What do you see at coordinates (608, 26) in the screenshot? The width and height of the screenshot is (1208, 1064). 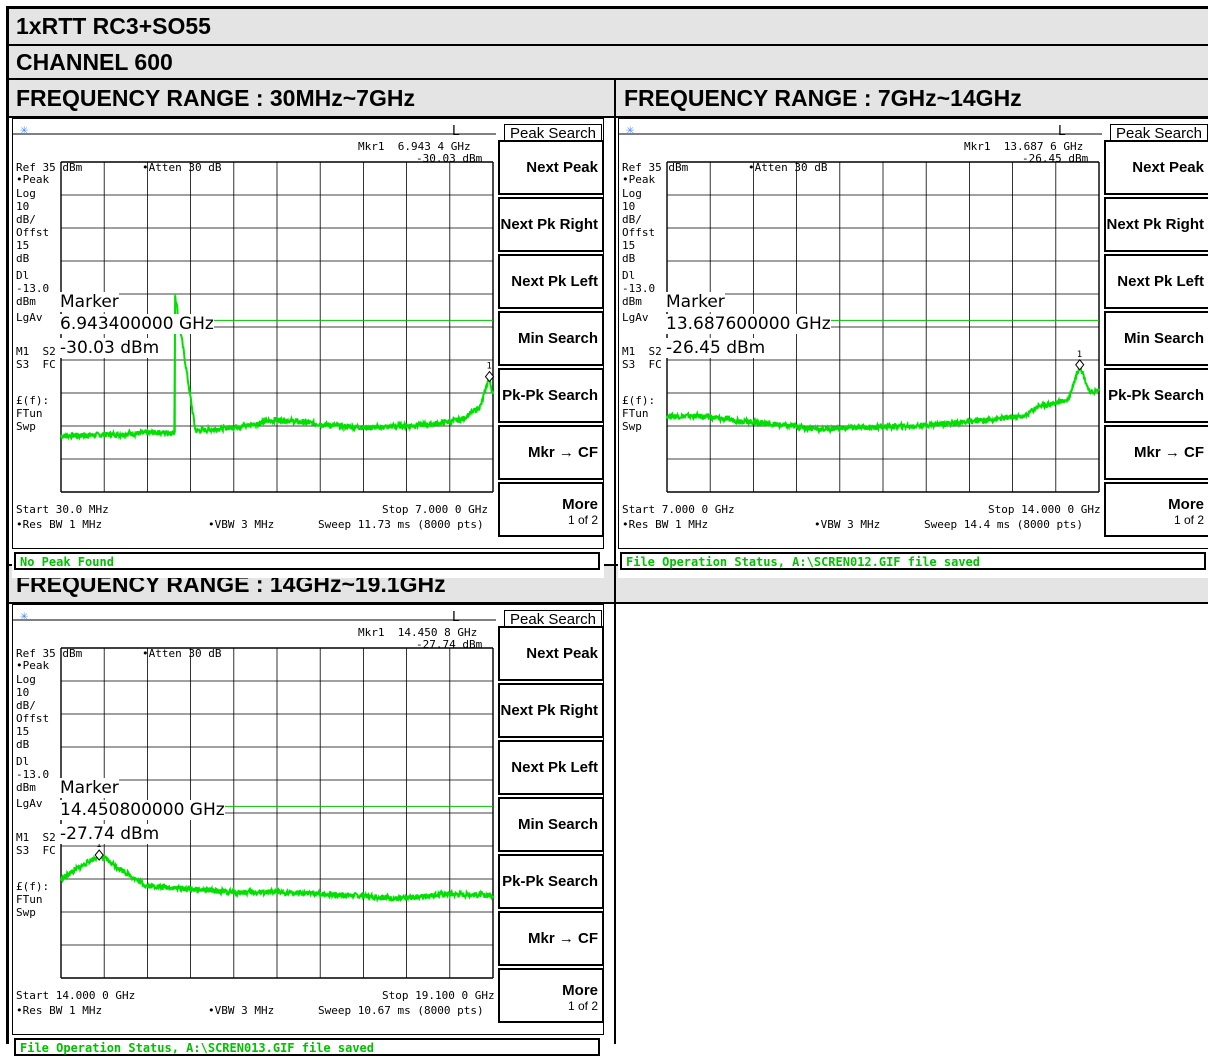 I see `report-title: 1xRTT RC3+SO55` at bounding box center [608, 26].